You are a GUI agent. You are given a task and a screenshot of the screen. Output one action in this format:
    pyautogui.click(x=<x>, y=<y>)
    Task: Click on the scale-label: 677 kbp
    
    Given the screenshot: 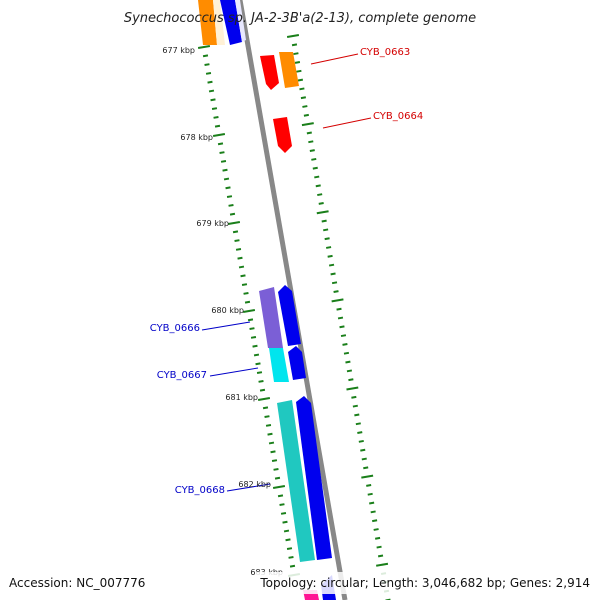 What is the action you would take?
    pyautogui.click(x=178, y=50)
    